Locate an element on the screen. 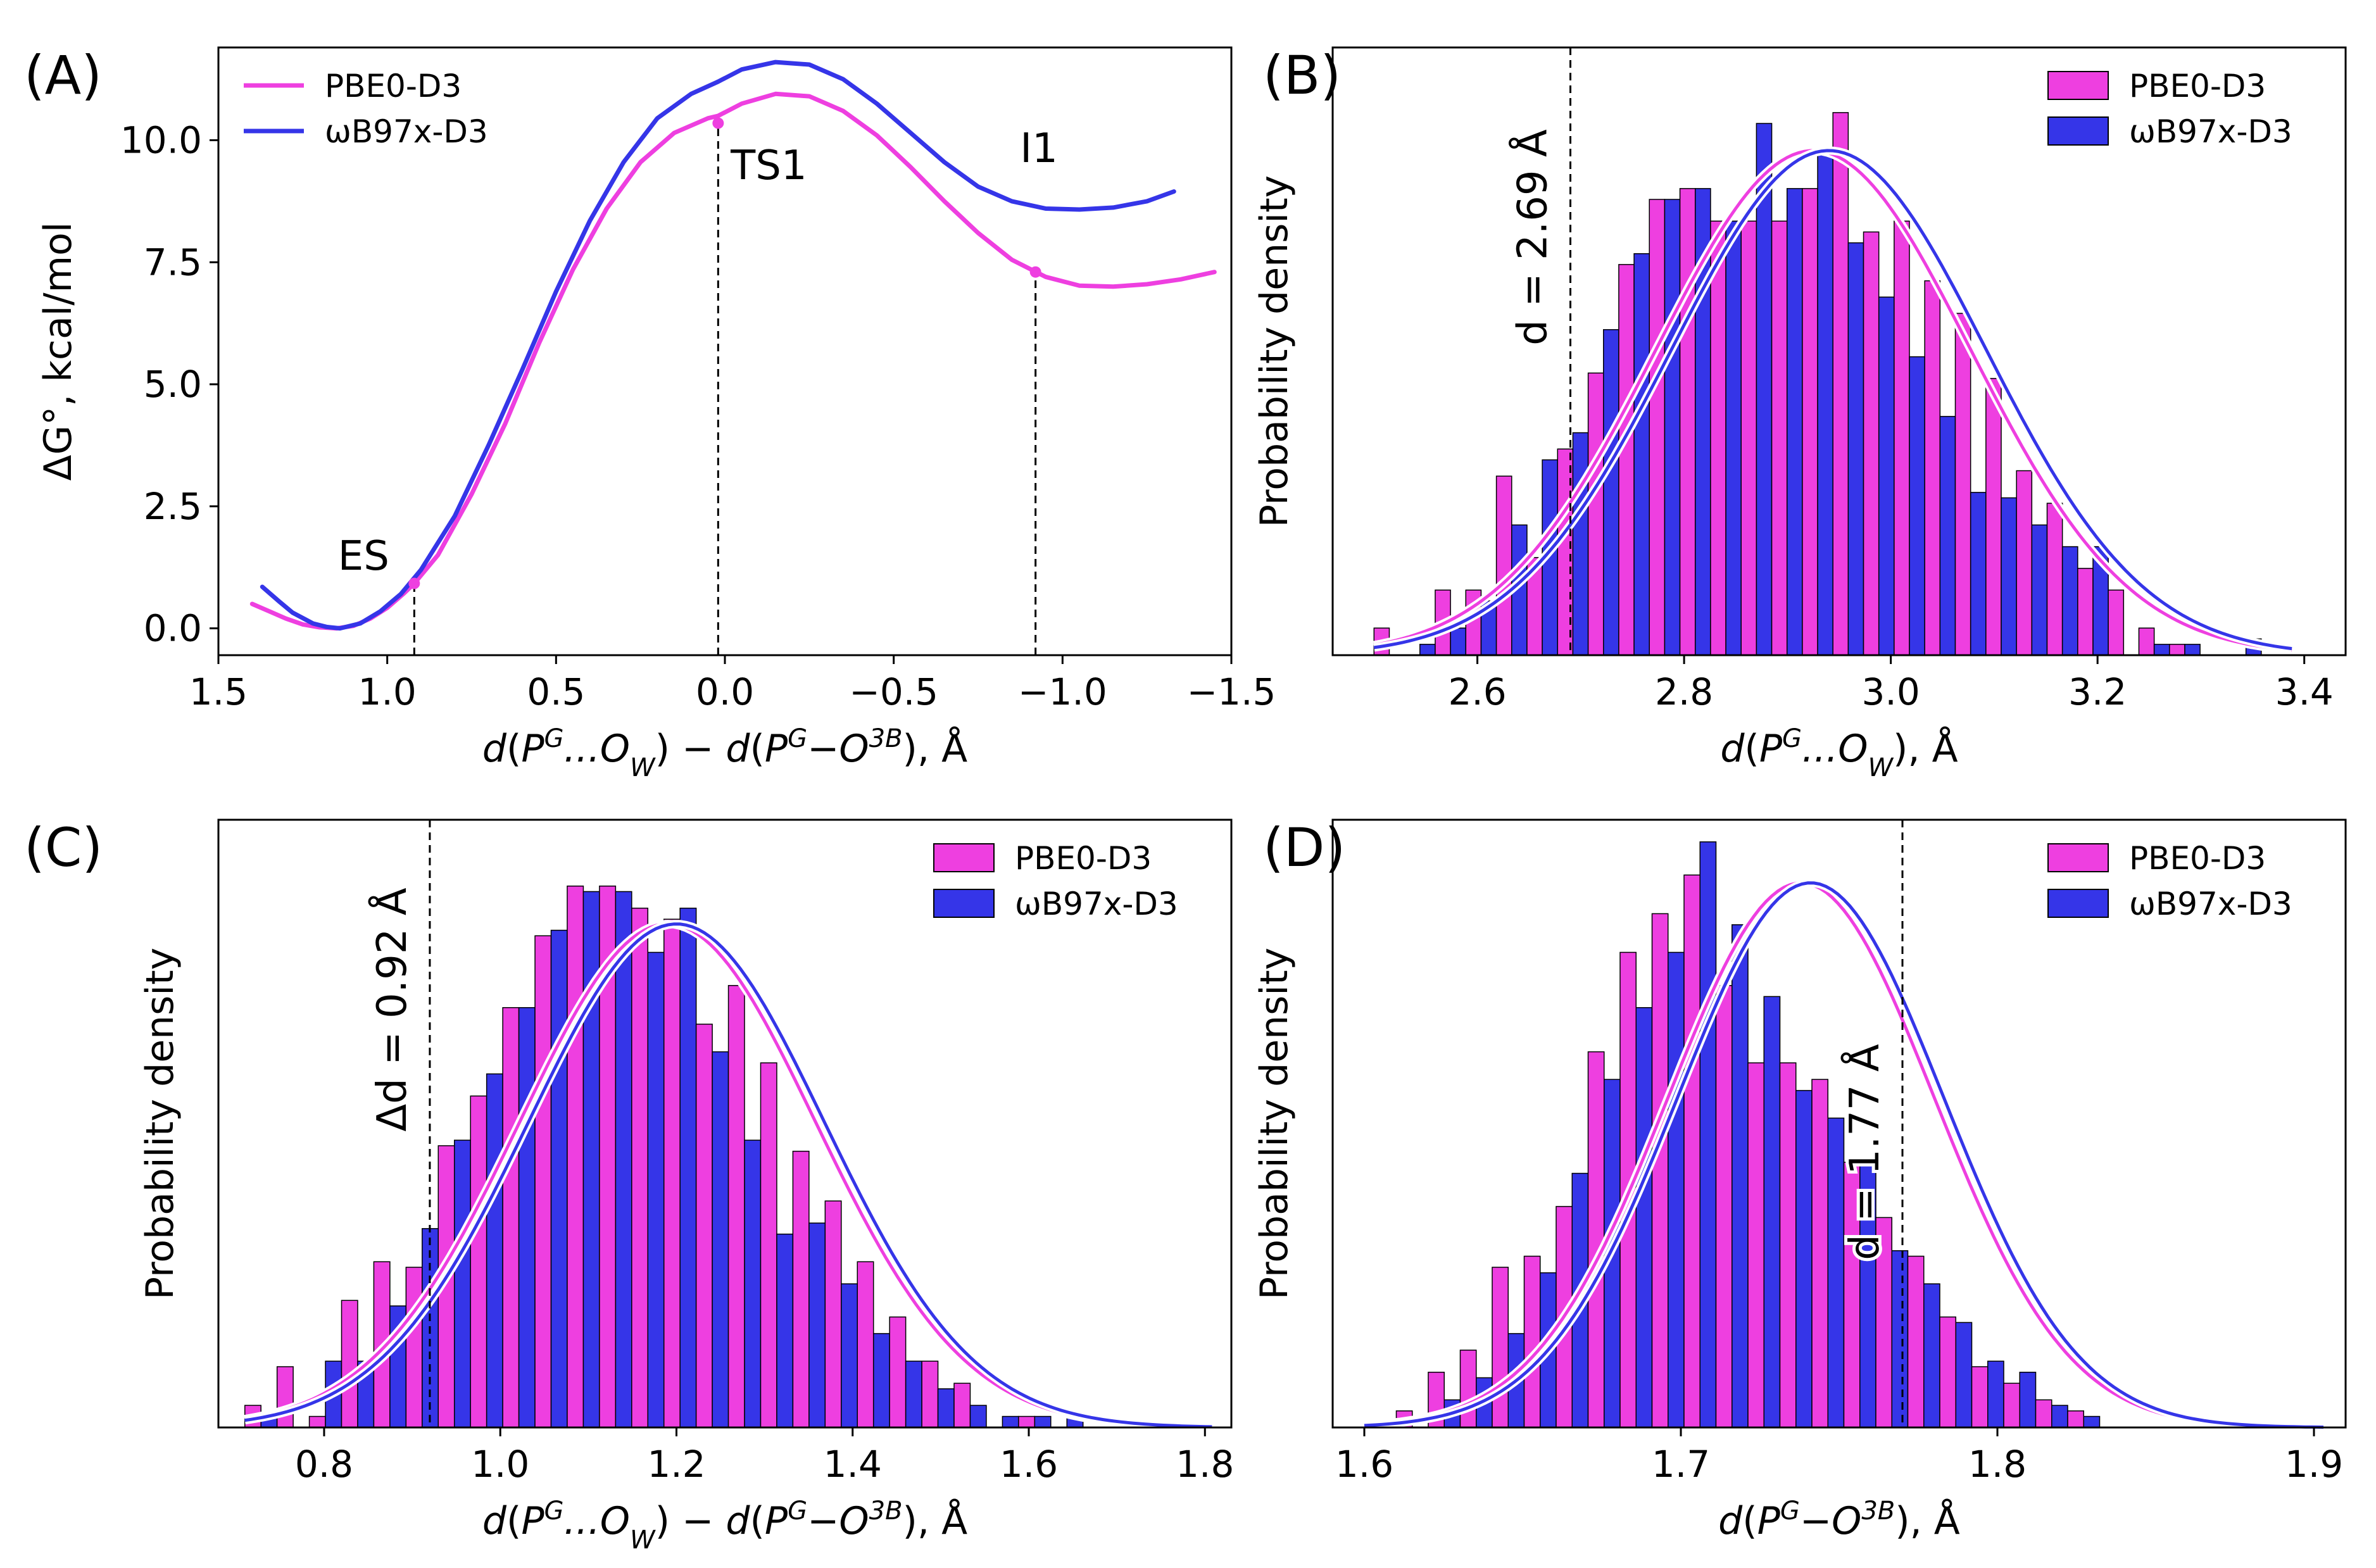 The image size is (2376, 1568). y-tick-label: 5.0 is located at coordinates (173, 384).